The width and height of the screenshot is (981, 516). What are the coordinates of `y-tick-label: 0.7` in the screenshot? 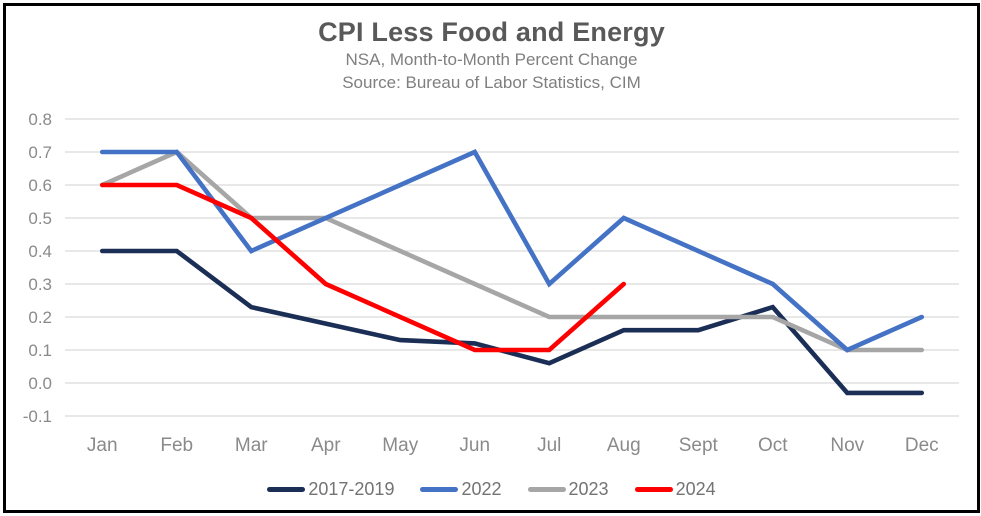 It's located at (40, 152).